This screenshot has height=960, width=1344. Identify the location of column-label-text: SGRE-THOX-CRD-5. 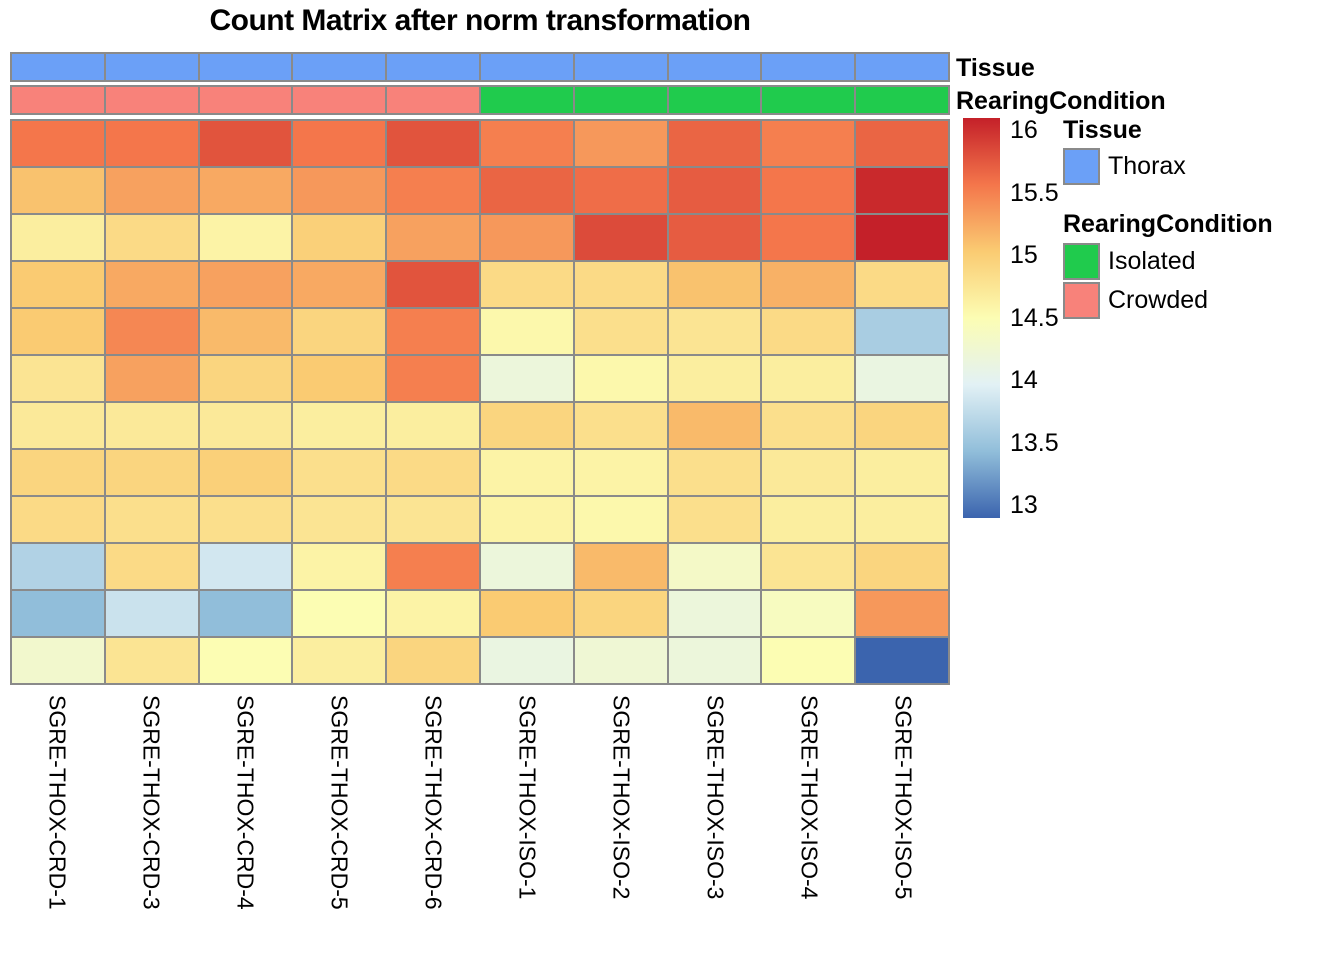
(339, 802).